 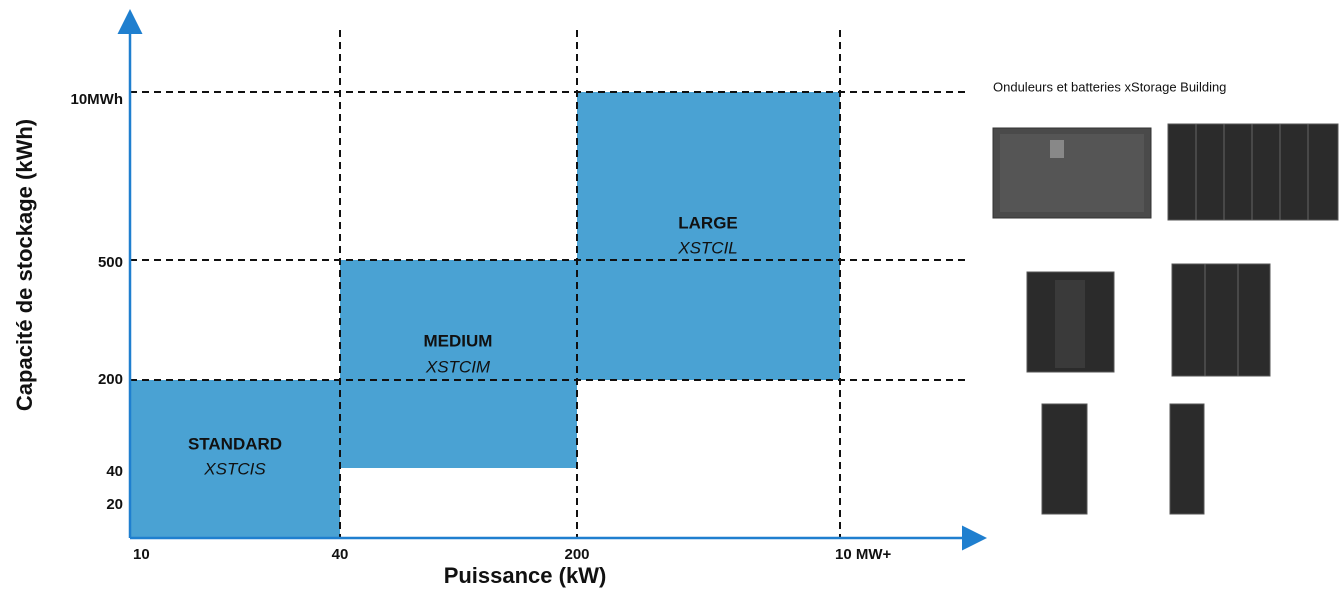 What do you see at coordinates (114, 504) in the screenshot?
I see `y-tick-label: 20` at bounding box center [114, 504].